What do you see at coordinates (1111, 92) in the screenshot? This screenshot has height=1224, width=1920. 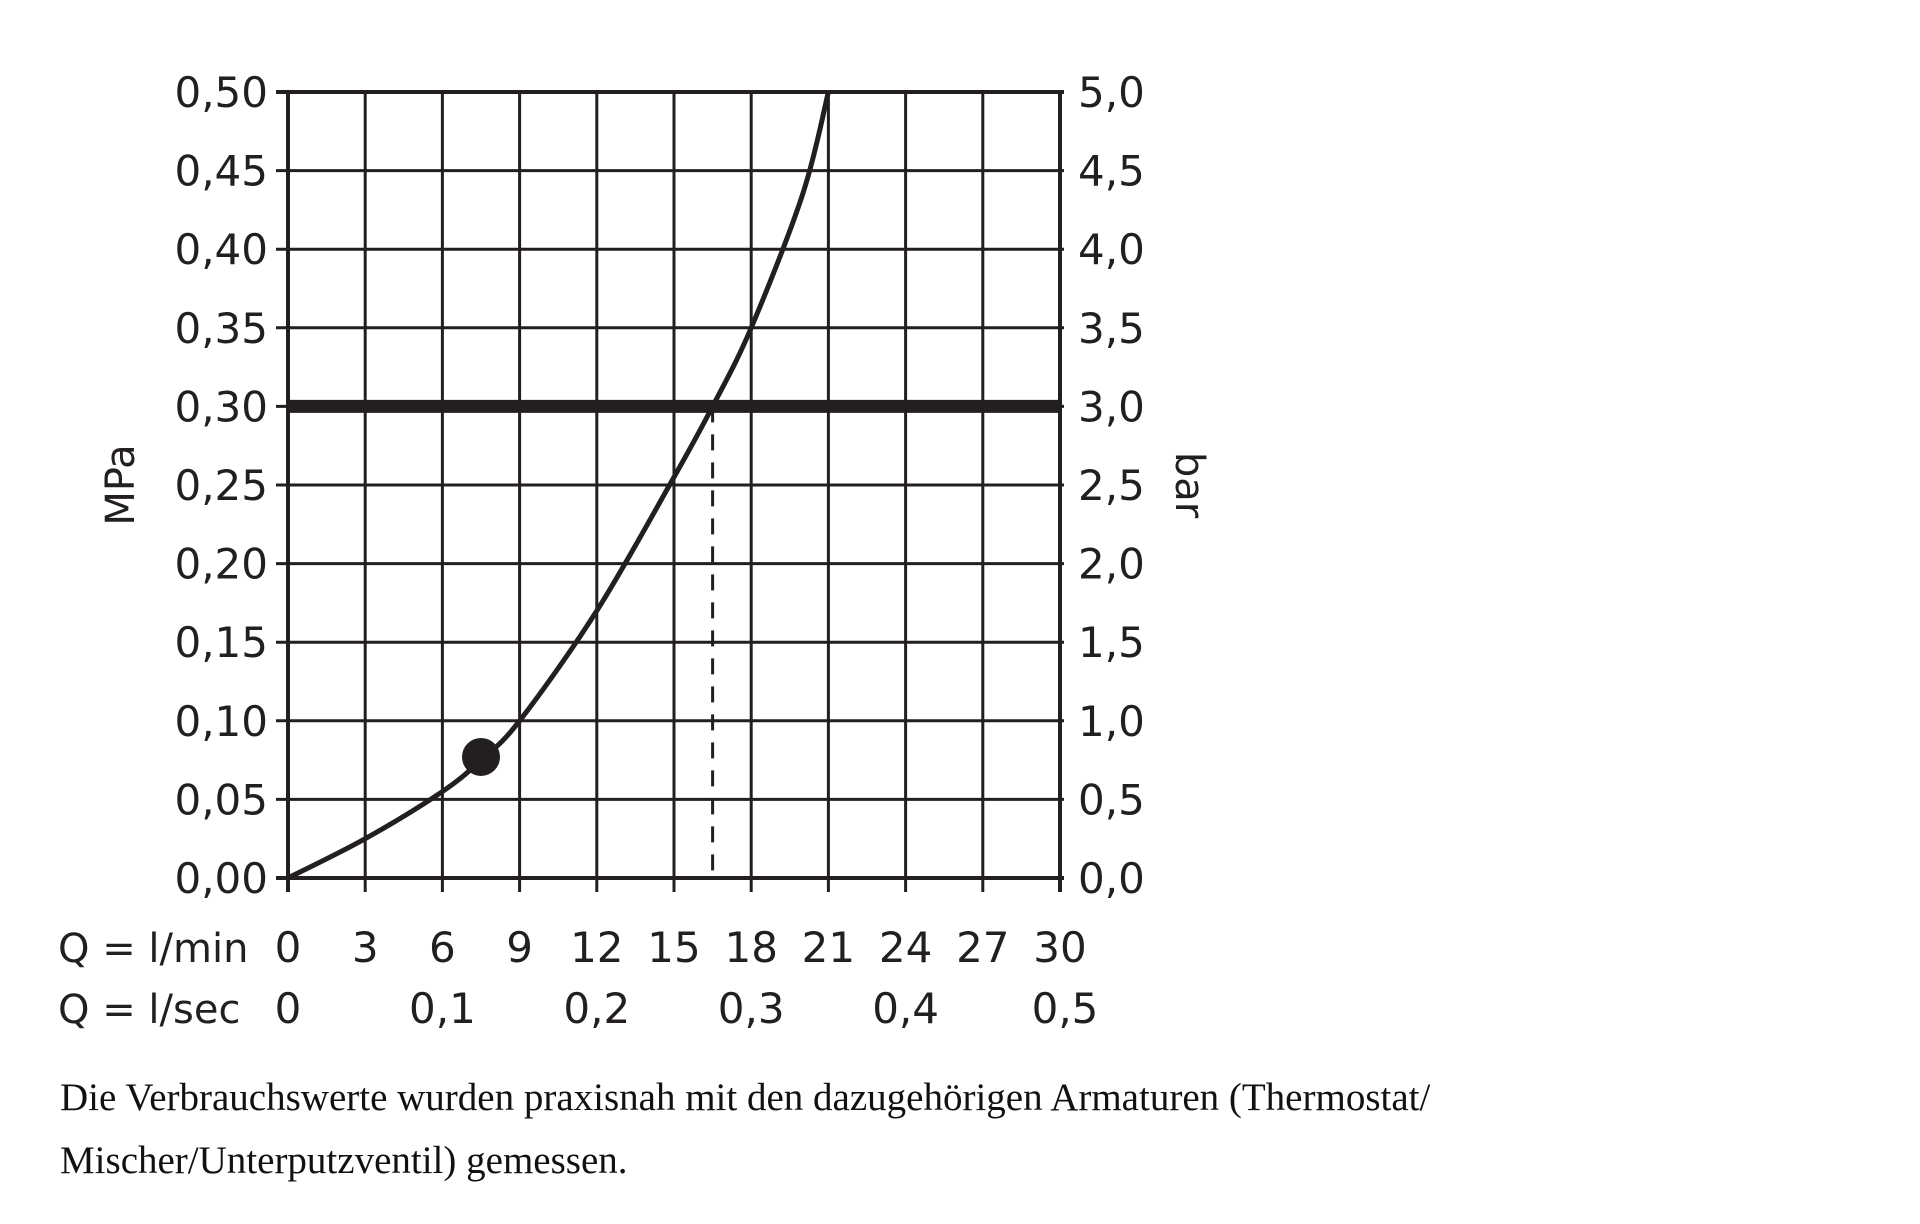 I see `y-tick-label-right: 5,0` at bounding box center [1111, 92].